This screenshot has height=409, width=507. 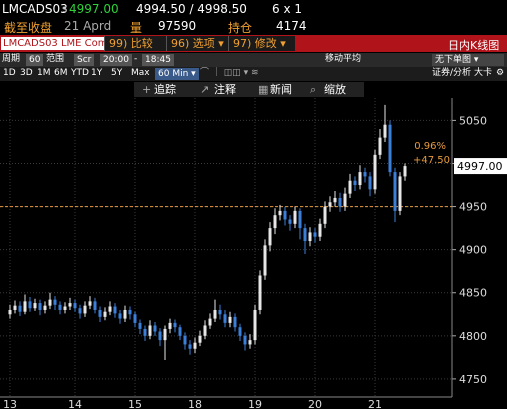 I want to click on range-option: 6M, so click(x=61, y=73).